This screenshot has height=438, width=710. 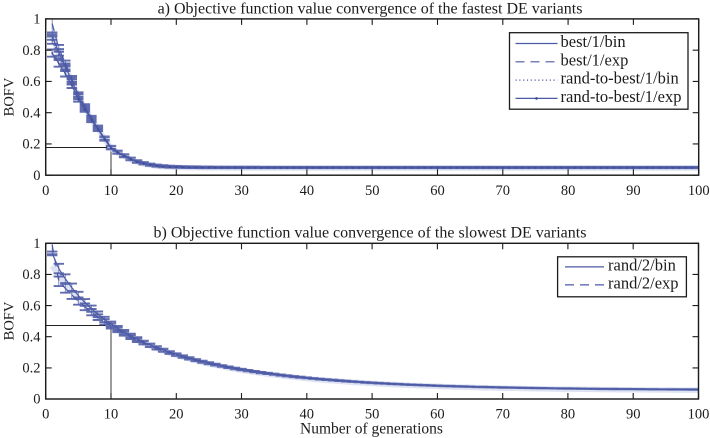 I want to click on svg-text: best/1/bin, so click(x=593, y=41).